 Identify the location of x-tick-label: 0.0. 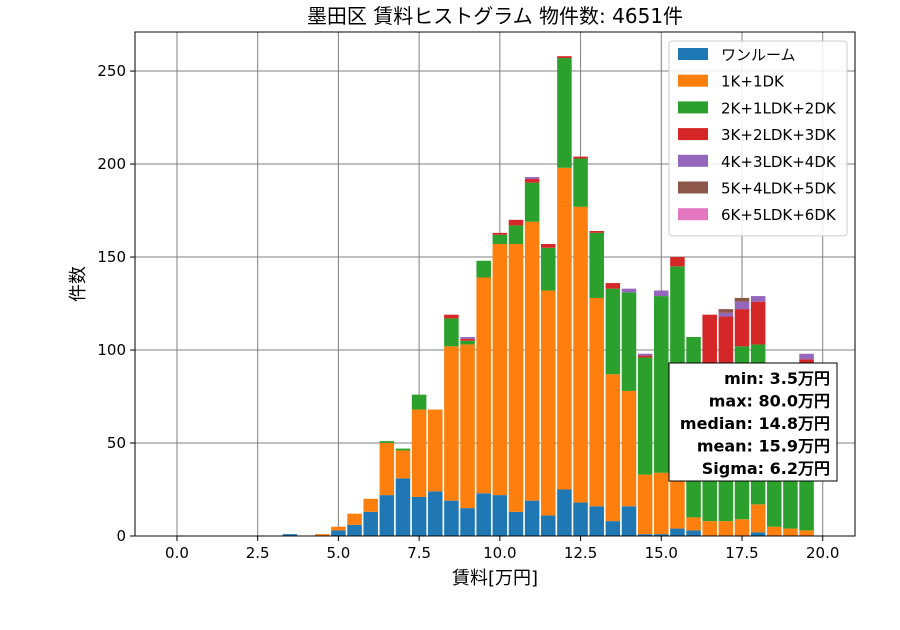
(177, 553).